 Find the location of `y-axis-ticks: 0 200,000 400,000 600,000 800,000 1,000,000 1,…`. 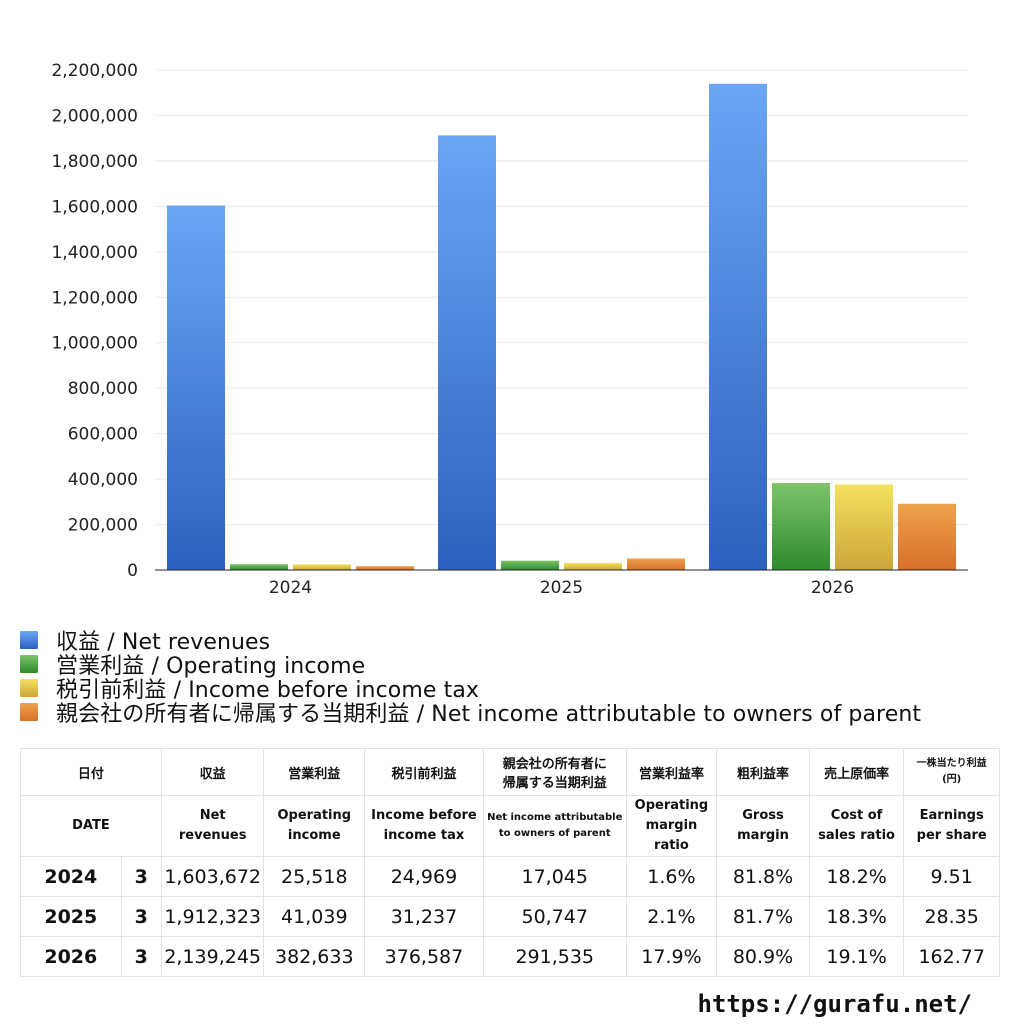

y-axis-ticks: 0 200,000 400,000 600,000 800,000 1,000,000 1,… is located at coordinates (94, 321).